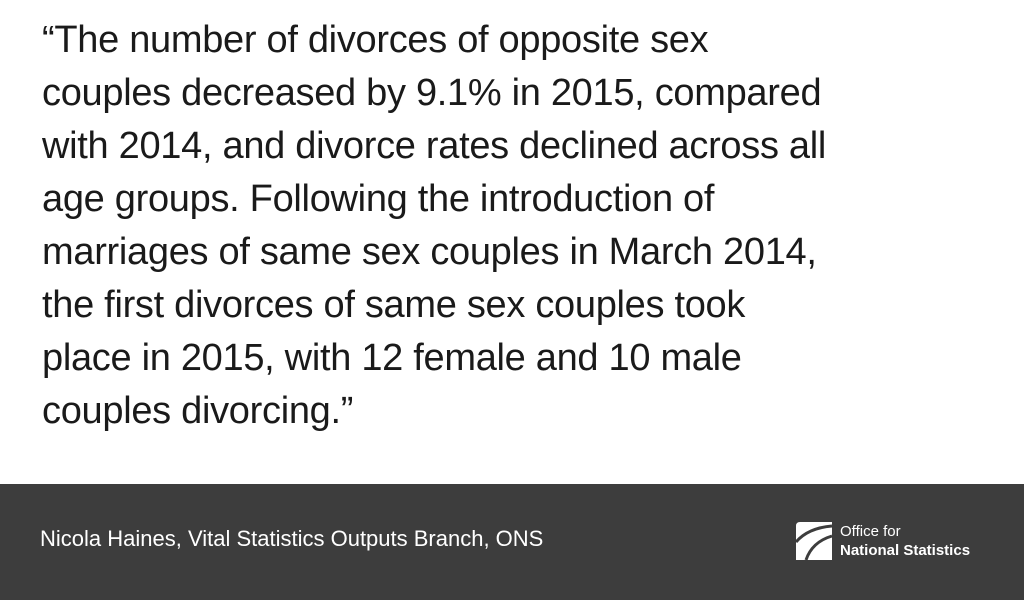 The height and width of the screenshot is (600, 1024). I want to click on logo-line: Office for, so click(870, 531).